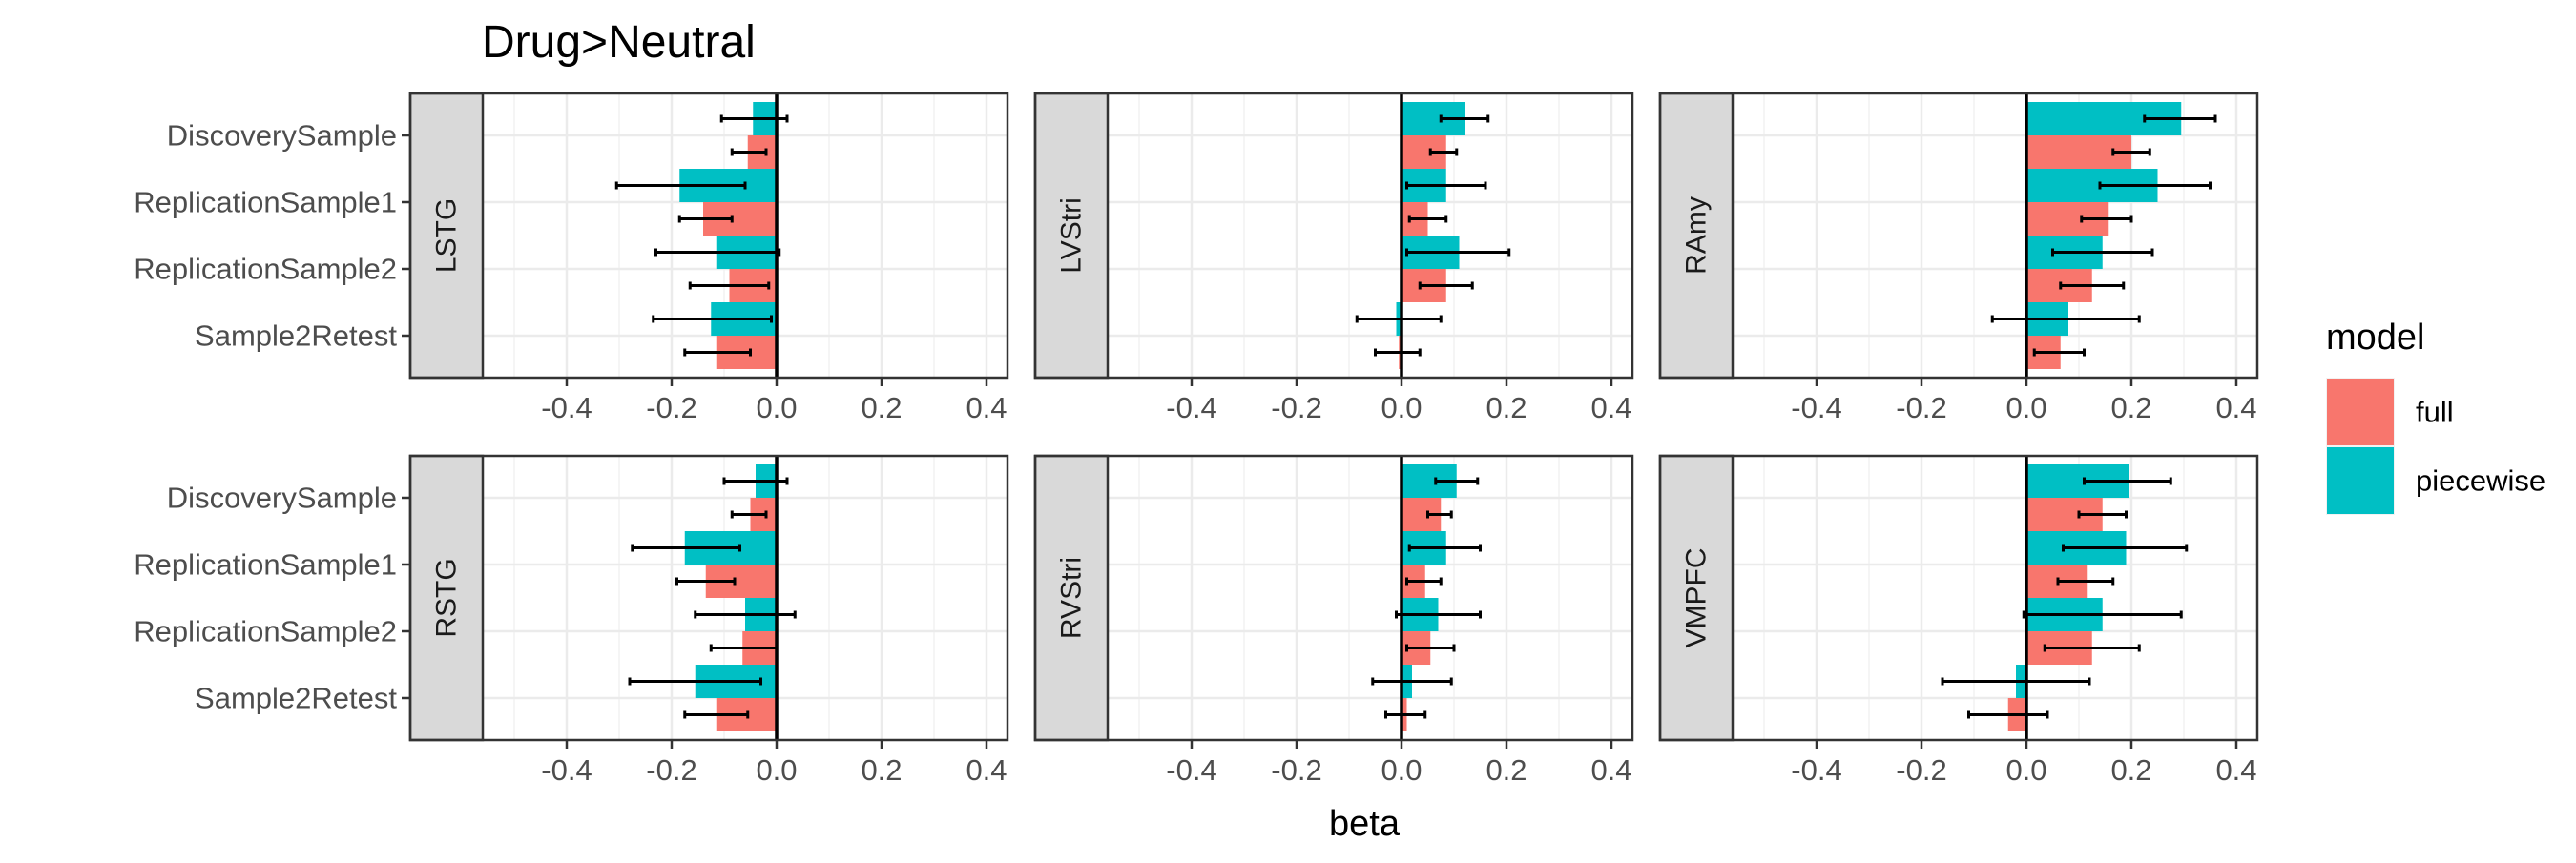 The image size is (2576, 863). Describe the element at coordinates (619, 42) in the screenshot. I see `chart-title: Drug>Neutral` at that location.